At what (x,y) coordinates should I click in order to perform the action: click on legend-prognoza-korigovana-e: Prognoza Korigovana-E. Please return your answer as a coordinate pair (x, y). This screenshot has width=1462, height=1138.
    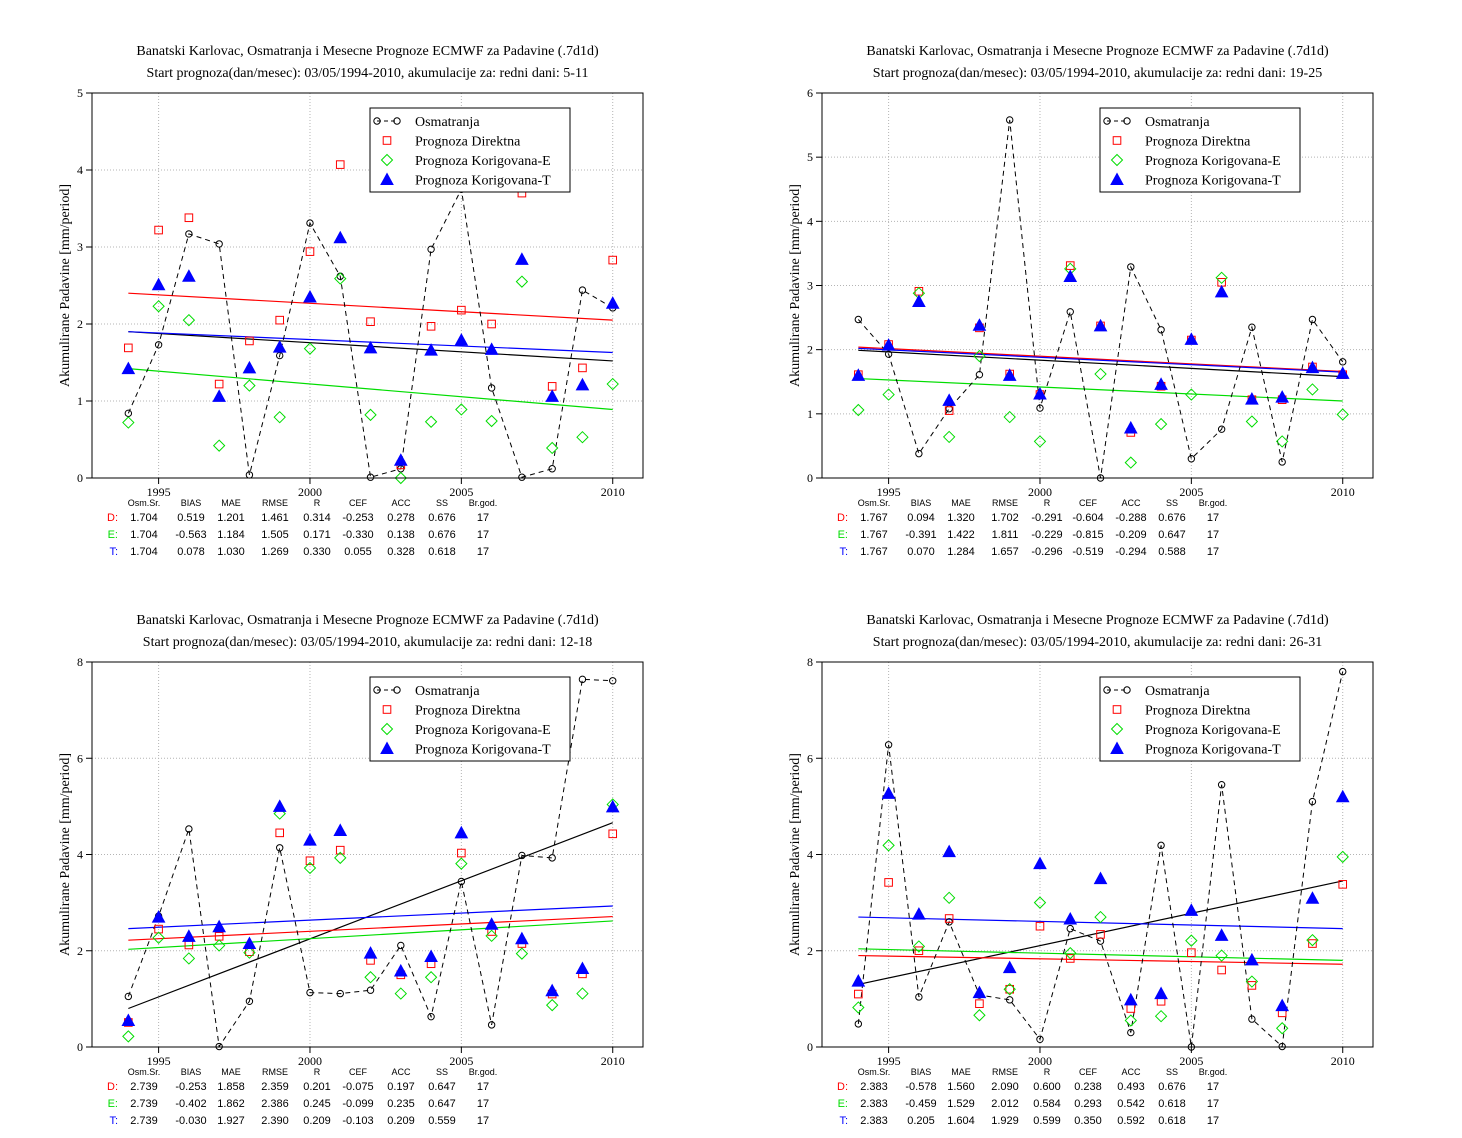
    Looking at the image, I should click on (465, 730).